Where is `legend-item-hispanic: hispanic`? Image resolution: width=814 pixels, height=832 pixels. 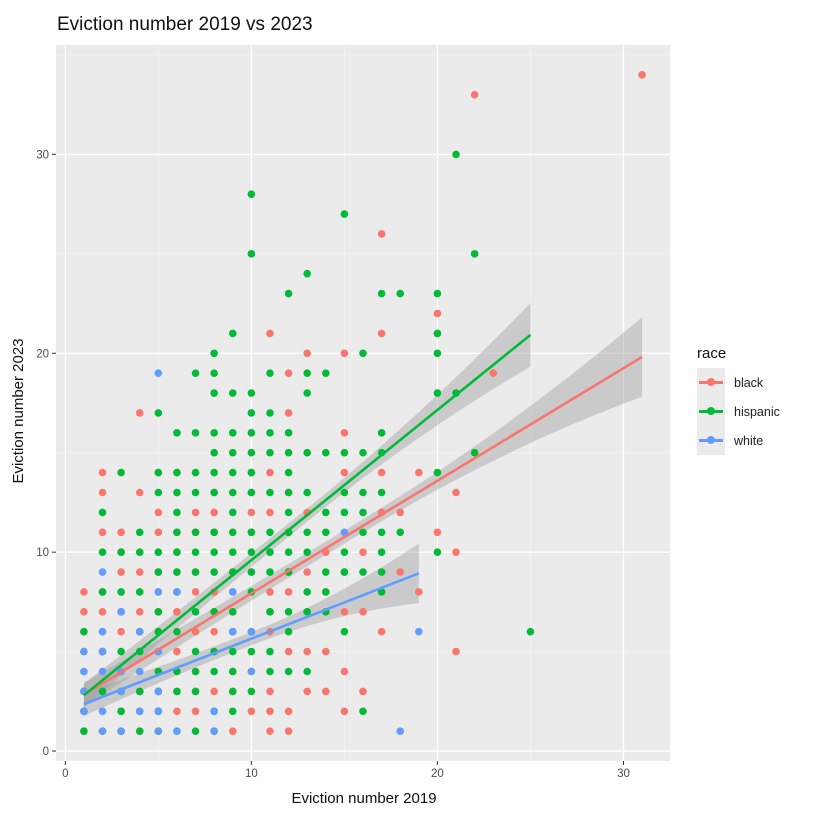 legend-item-hispanic: hispanic is located at coordinates (738, 411).